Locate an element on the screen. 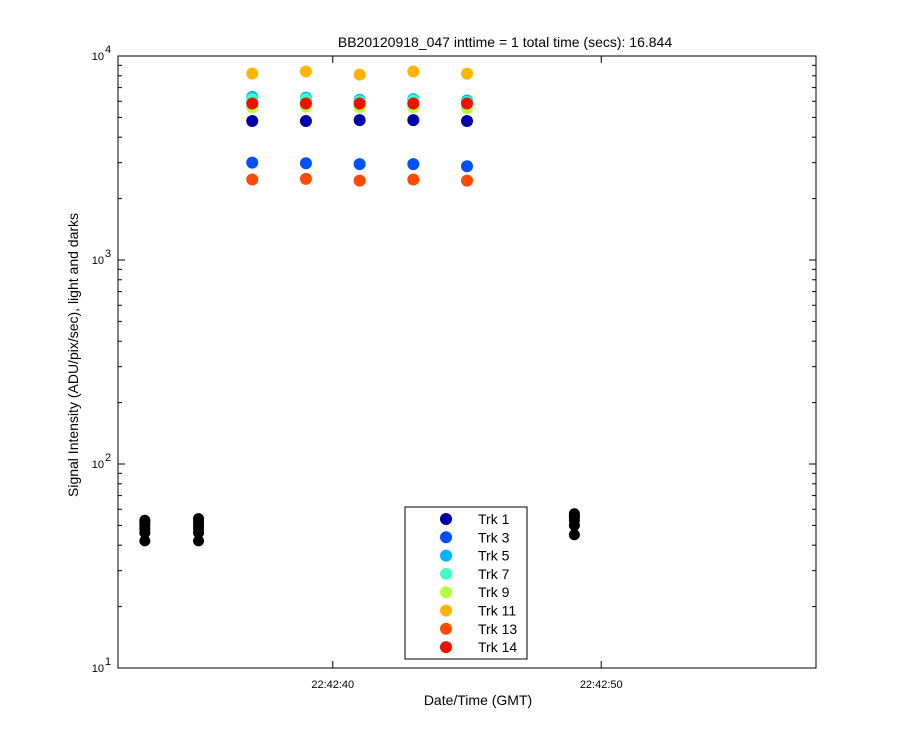  y-tick-exponent: 3 is located at coordinates (108, 254).